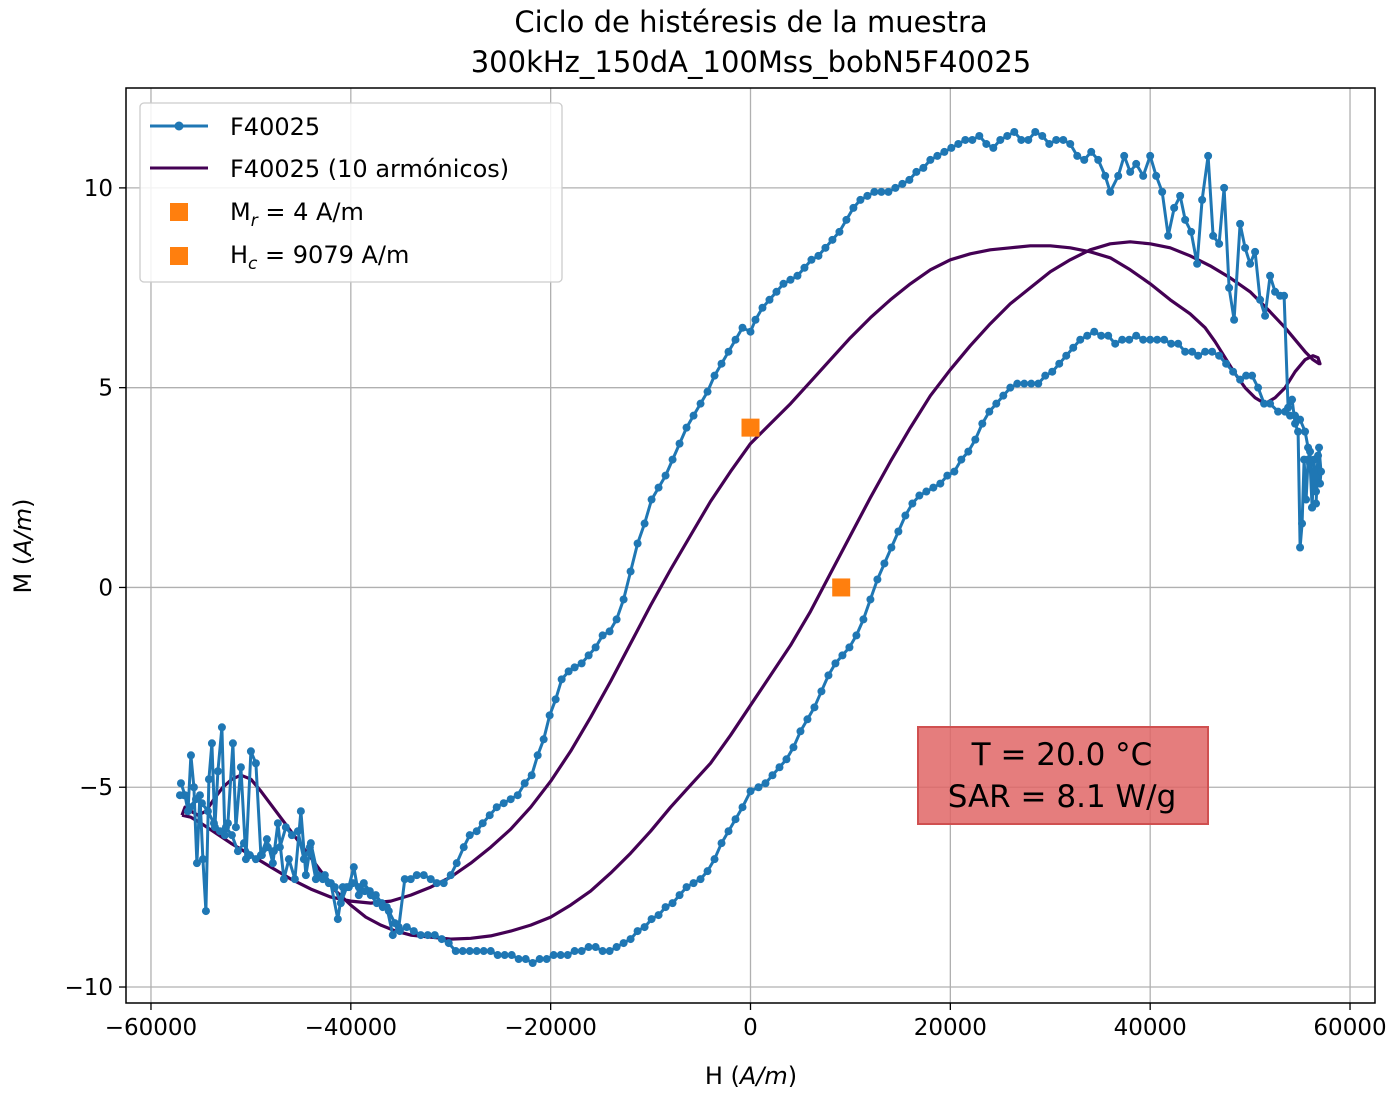 The image size is (1400, 1100). I want to click on legend-label-hc: Hc = 9079 A/m, so click(319, 257).